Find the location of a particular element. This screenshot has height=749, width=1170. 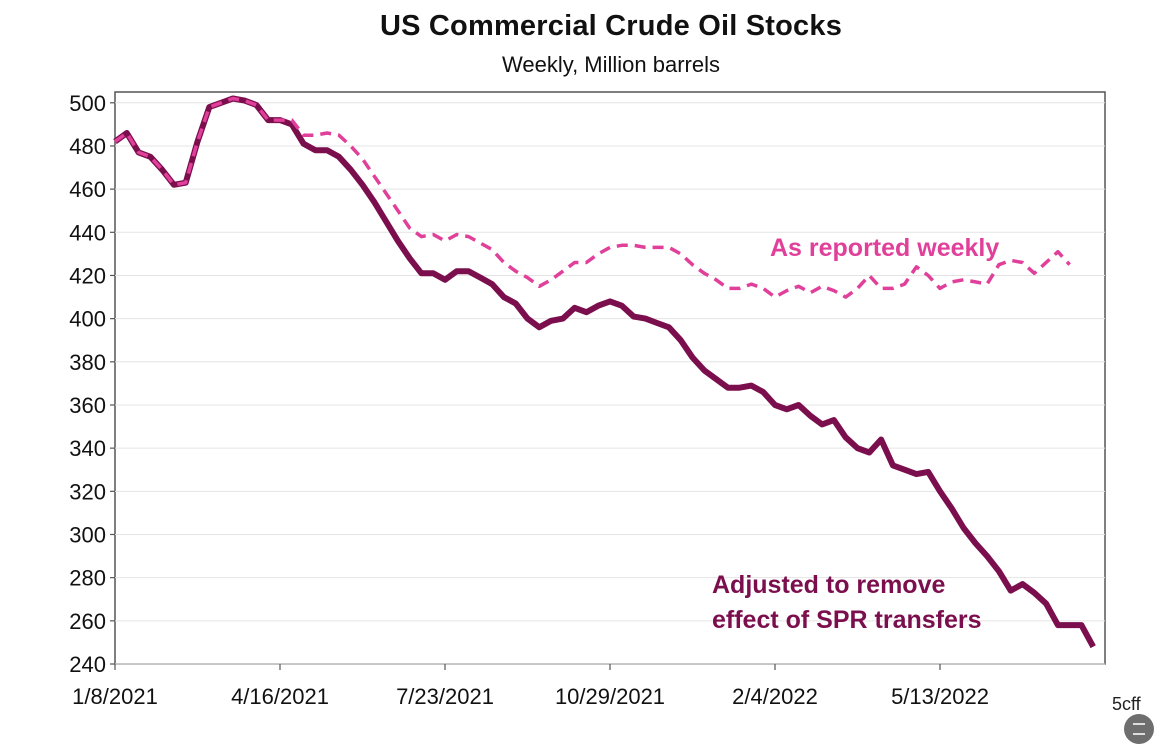

x-tick-label: 1/8/2021 is located at coordinates (115, 696).